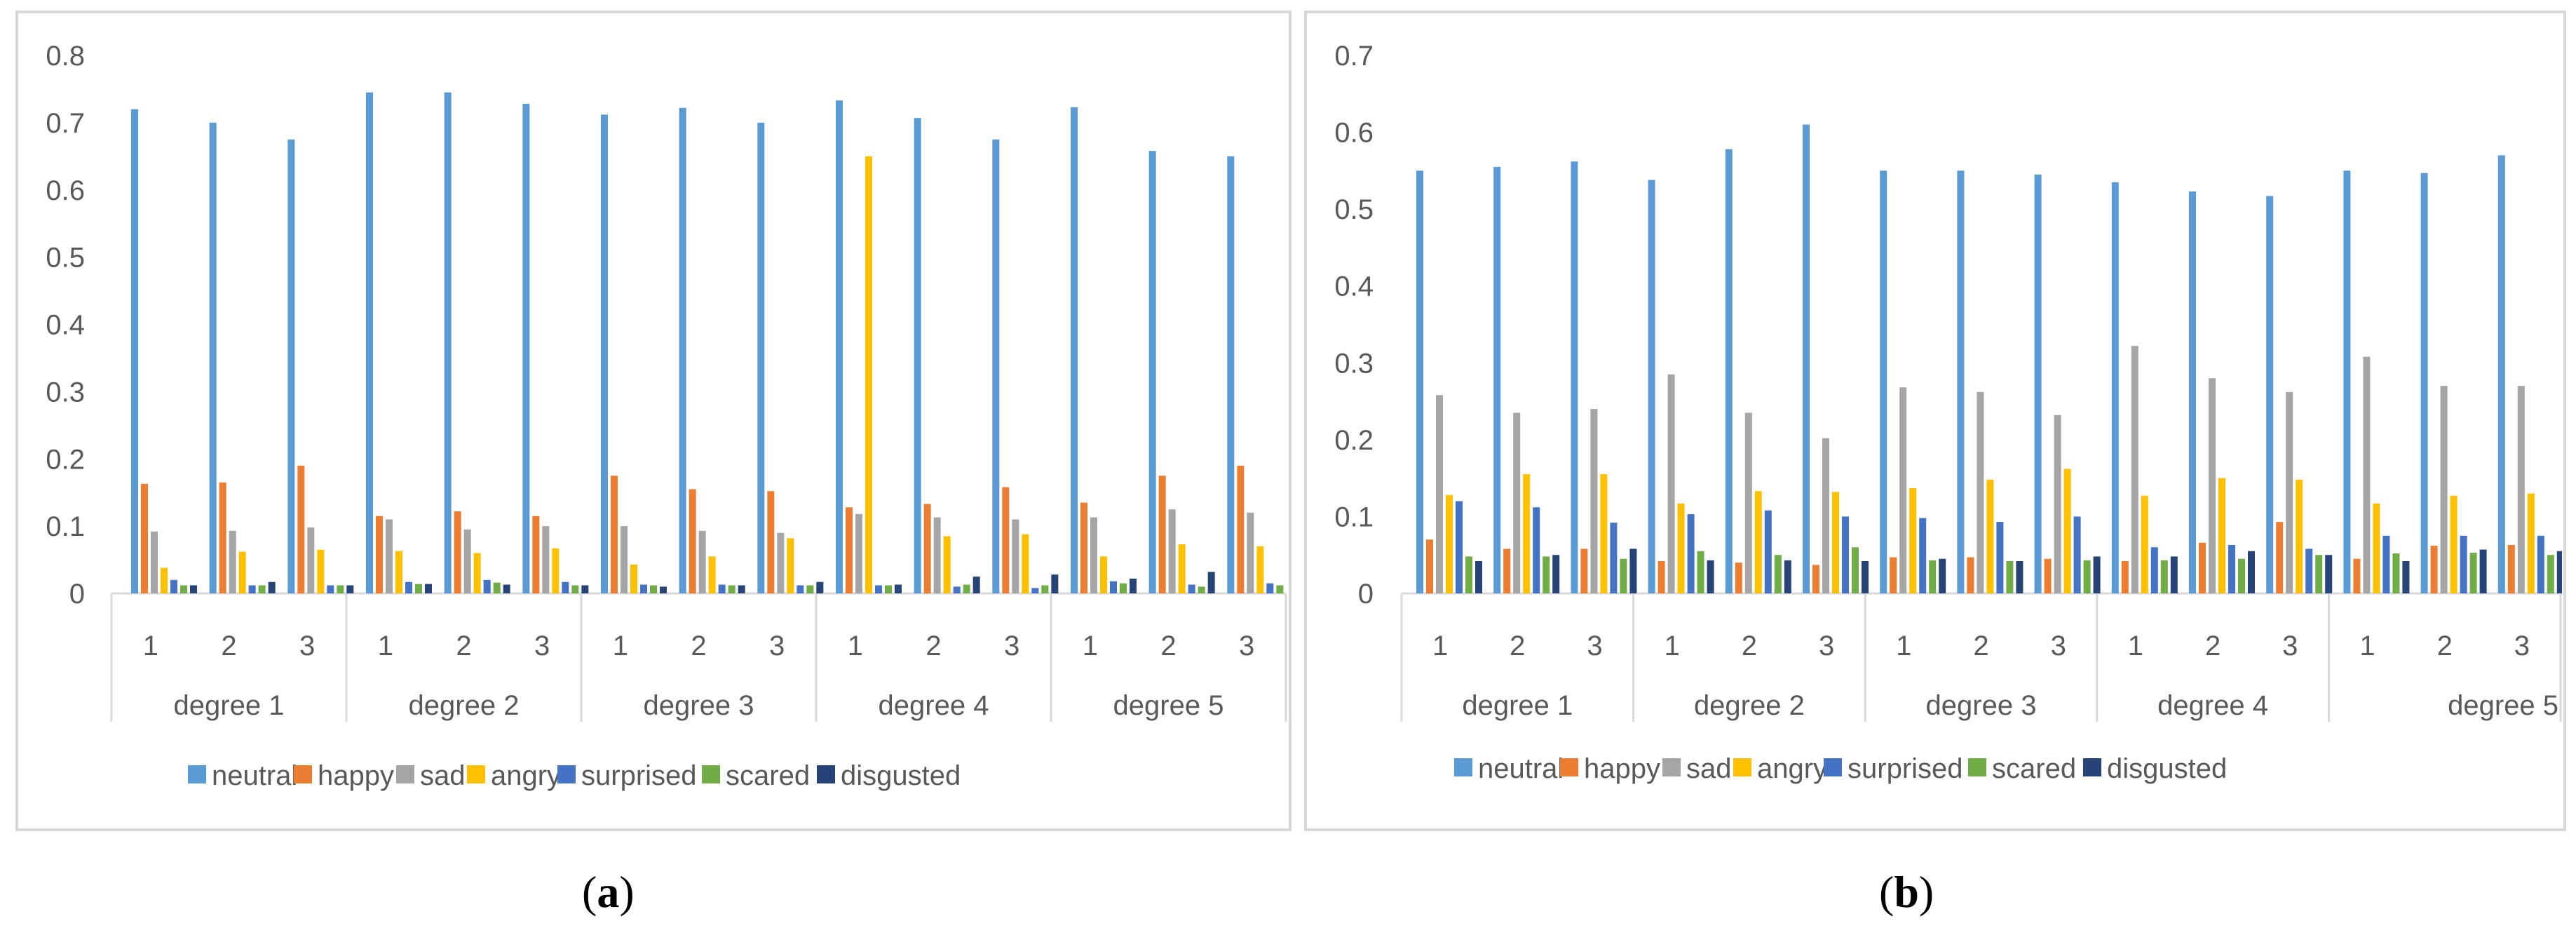  I want to click on chart-a-legend-swatch-neutral, so click(197, 774).